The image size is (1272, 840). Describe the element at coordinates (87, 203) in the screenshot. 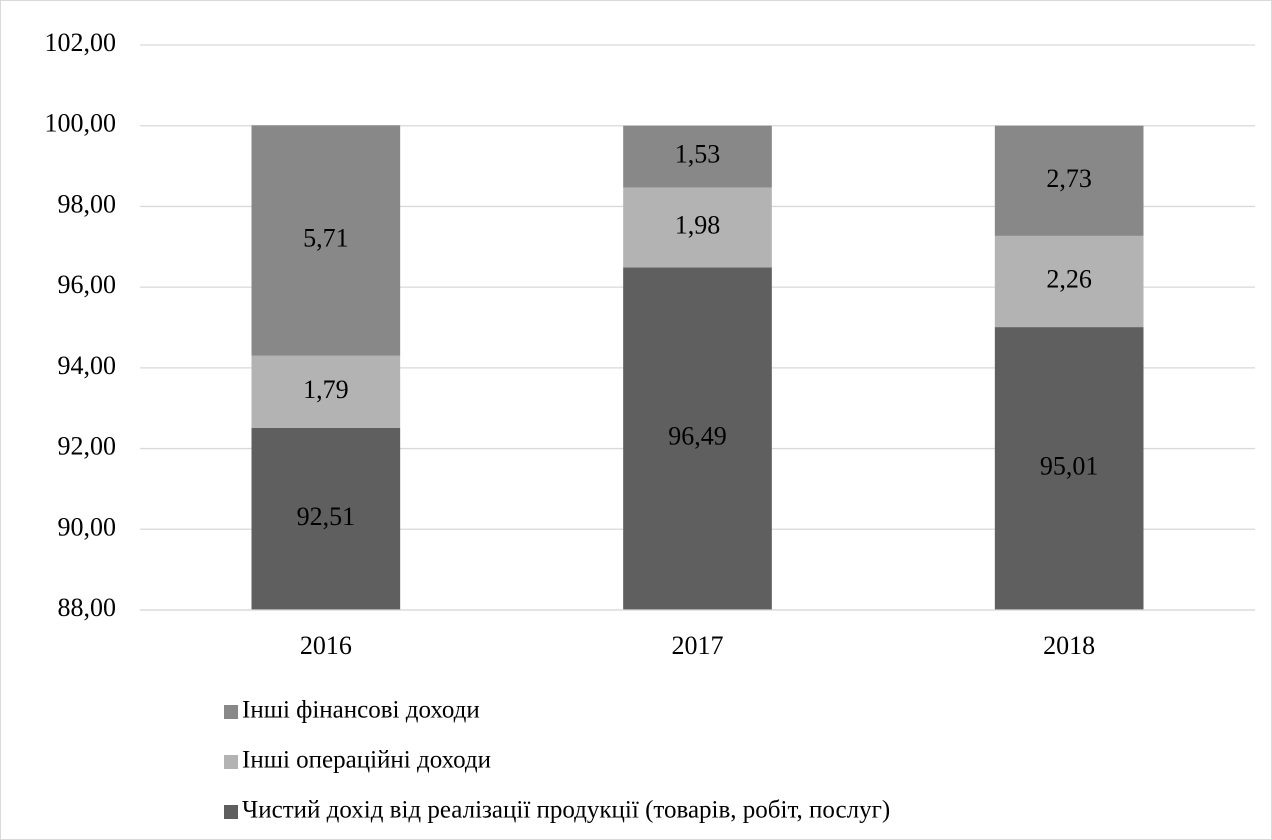

I see `y-tick-label: 98,00` at that location.